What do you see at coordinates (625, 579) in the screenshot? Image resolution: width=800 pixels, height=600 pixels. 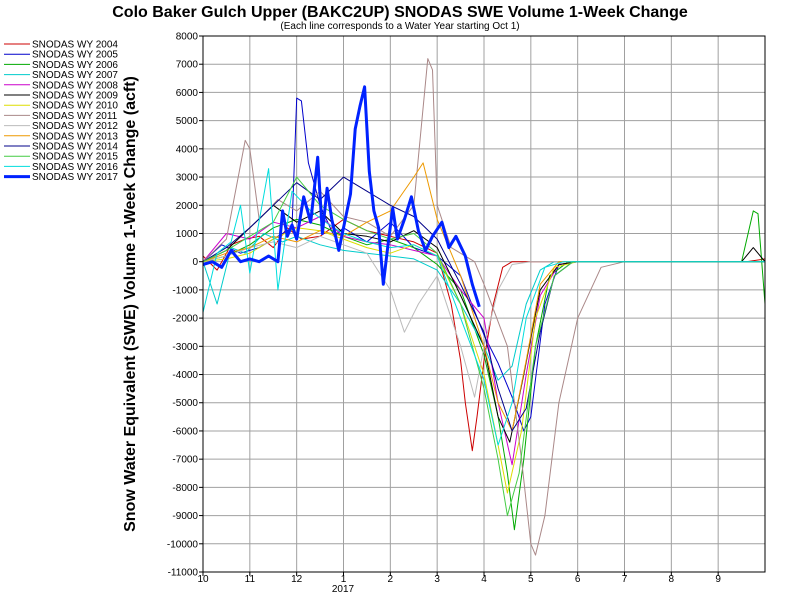 I see `x-tick-label: 7` at bounding box center [625, 579].